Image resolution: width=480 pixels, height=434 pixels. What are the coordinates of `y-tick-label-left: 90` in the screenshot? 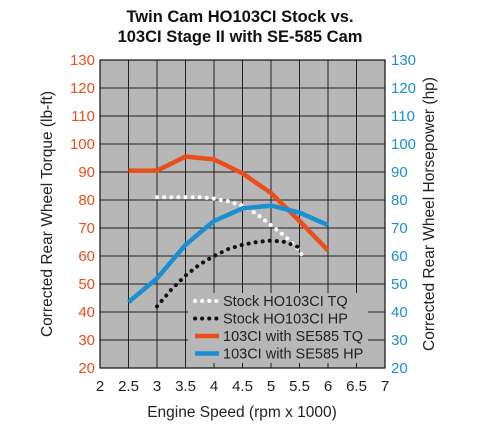 It's located at (86, 172).